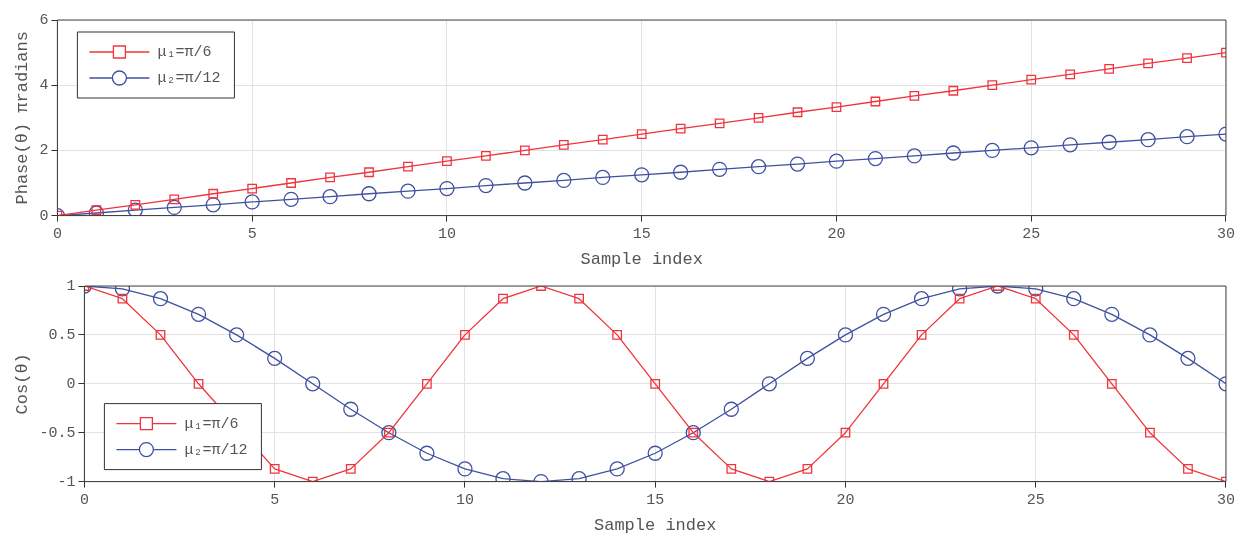 The height and width of the screenshot is (550, 1251). What do you see at coordinates (22, 118) in the screenshot?
I see `y-axis-title: Phase(θ) πradians` at bounding box center [22, 118].